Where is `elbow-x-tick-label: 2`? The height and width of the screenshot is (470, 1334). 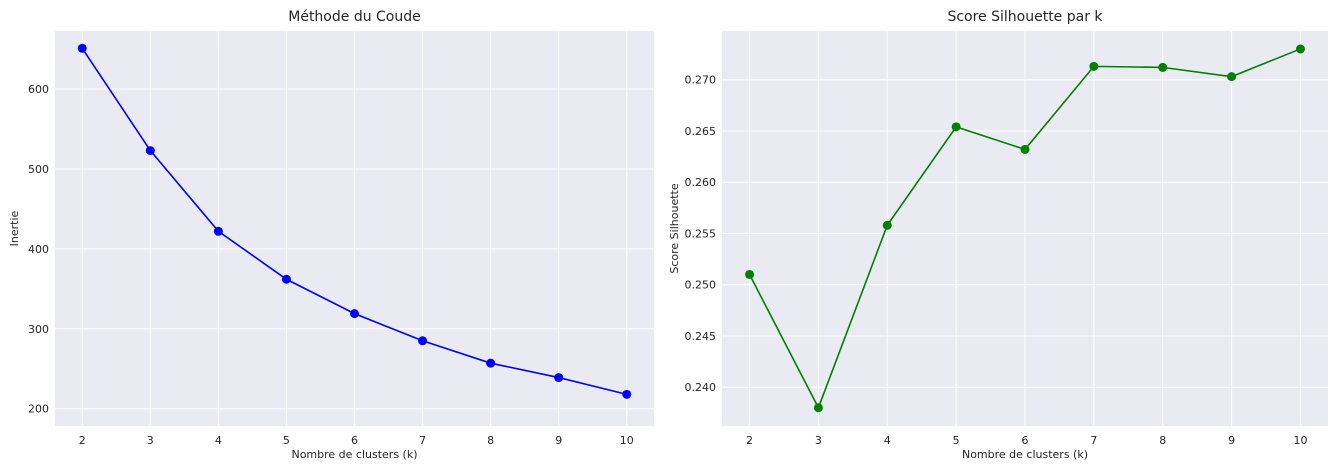 elbow-x-tick-label: 2 is located at coordinates (82, 440).